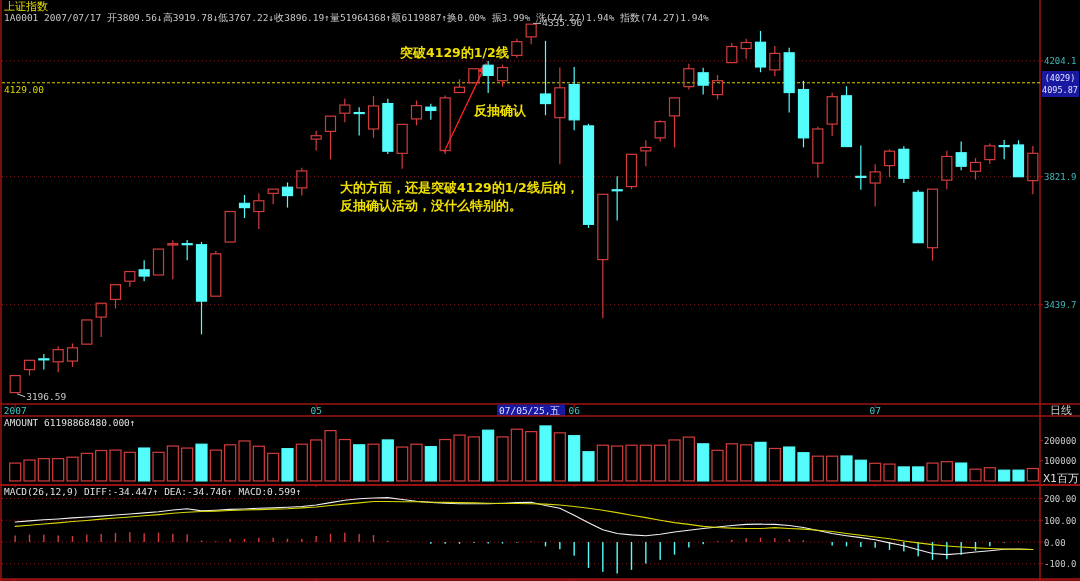 The width and height of the screenshot is (1080, 581). Describe the element at coordinates (1060, 78) in the screenshot. I see `text: (4029)` at that location.